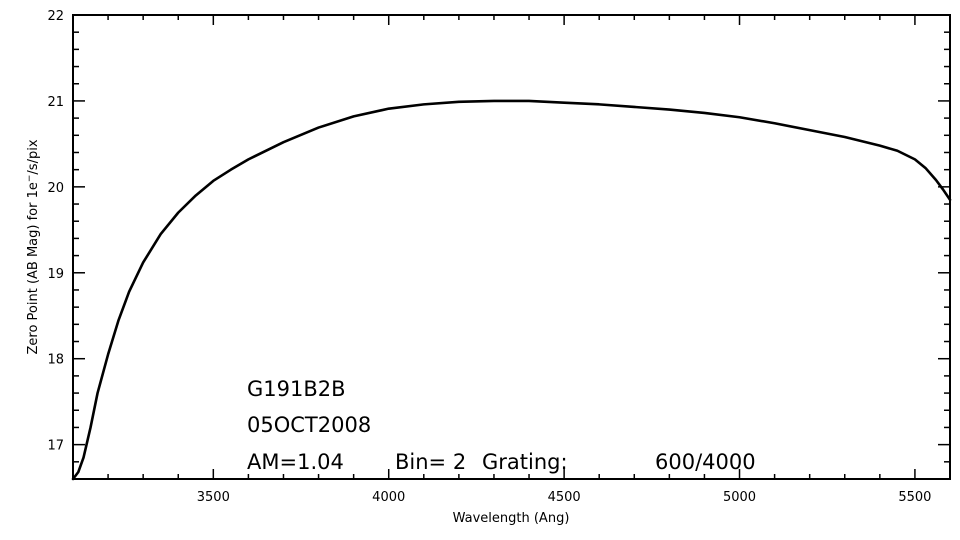 The height and width of the screenshot is (540, 960). I want to click on y-axis-label-main: Zero Point (AB Mag) for 1e, so click(33, 268).